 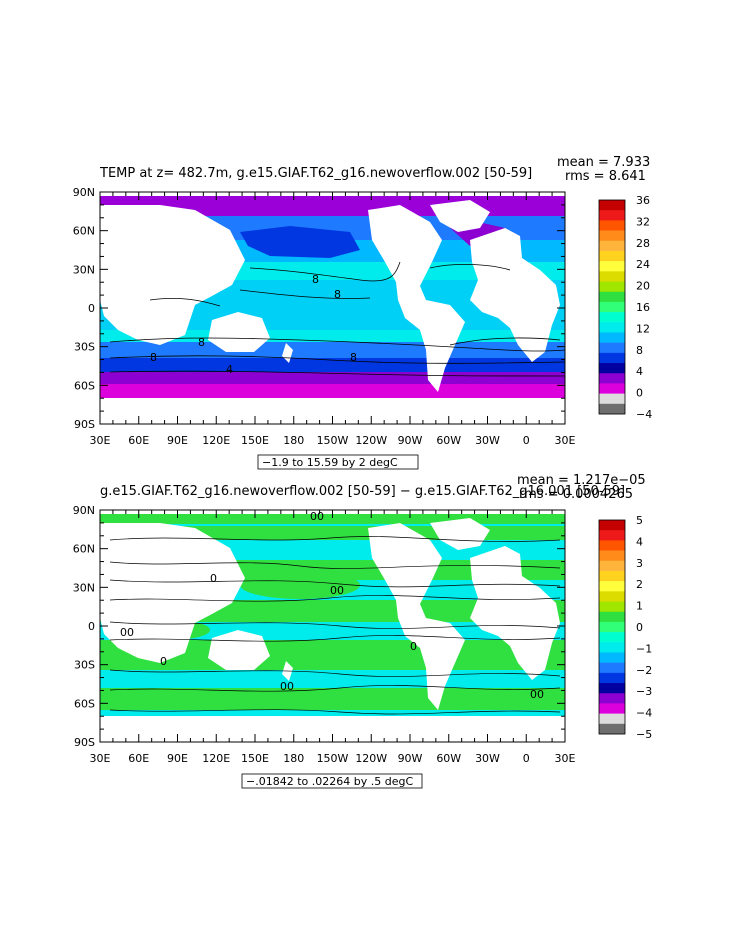 What do you see at coordinates (644, 734) in the screenshot?
I see `colorbar-label: −5` at bounding box center [644, 734].